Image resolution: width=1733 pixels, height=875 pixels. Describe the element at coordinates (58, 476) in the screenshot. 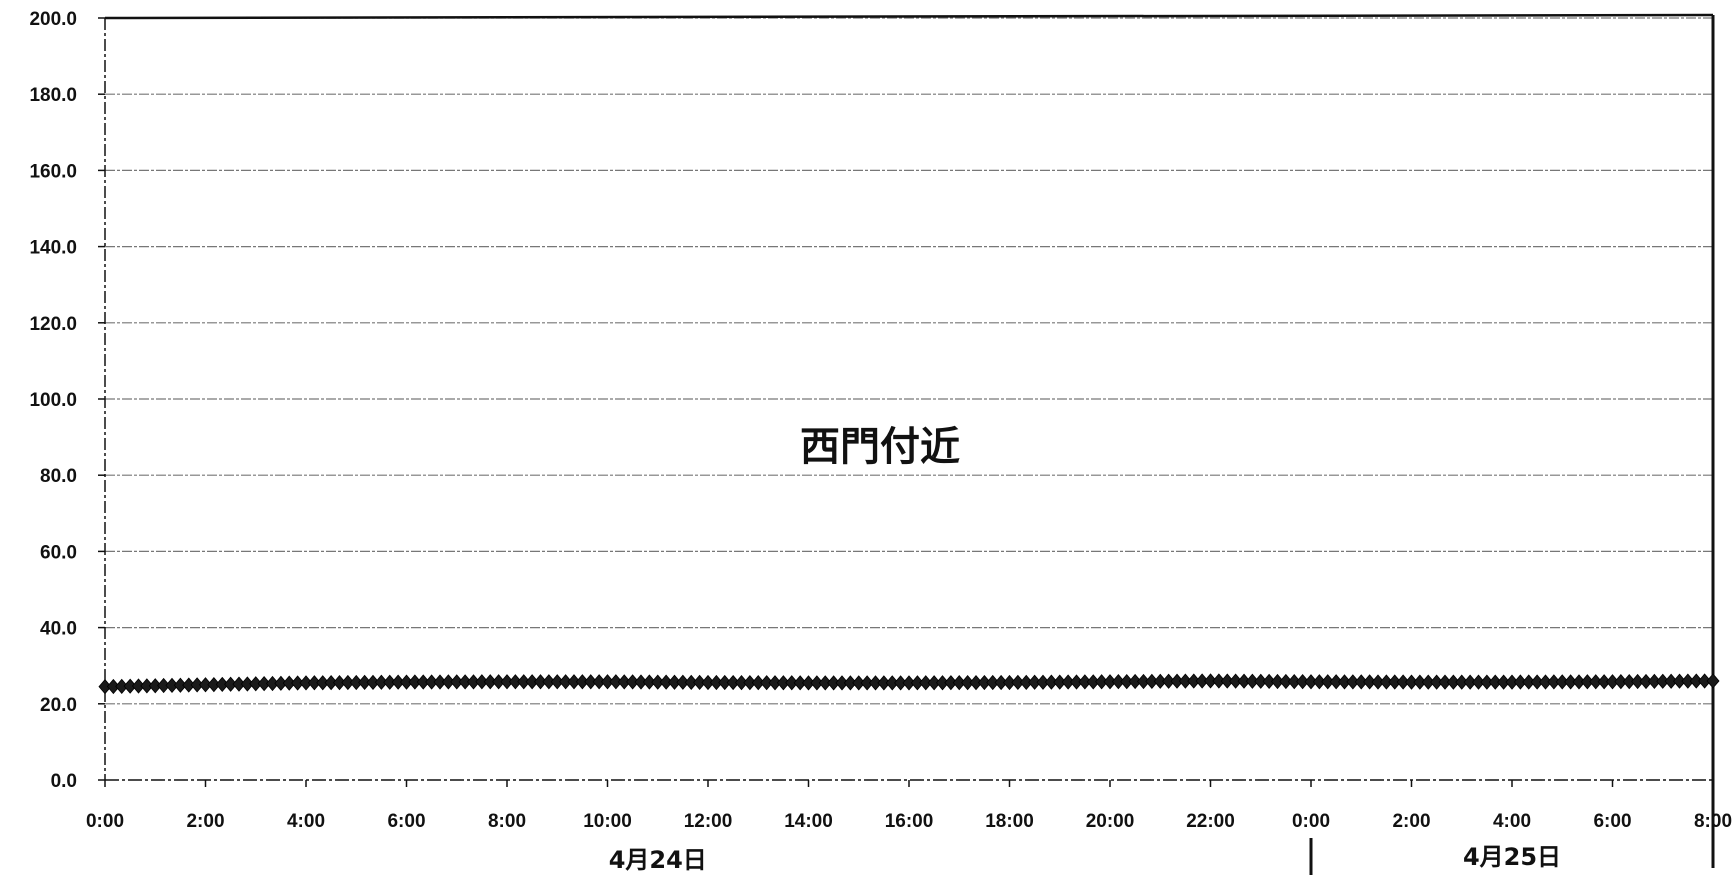

I see `y-tick-label: 80.0` at that location.